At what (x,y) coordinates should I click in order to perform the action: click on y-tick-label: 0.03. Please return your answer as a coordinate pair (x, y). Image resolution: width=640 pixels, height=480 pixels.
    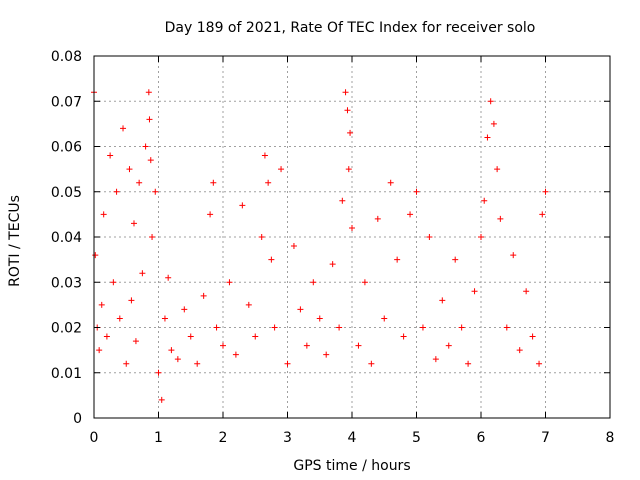
    Looking at the image, I should click on (66, 283).